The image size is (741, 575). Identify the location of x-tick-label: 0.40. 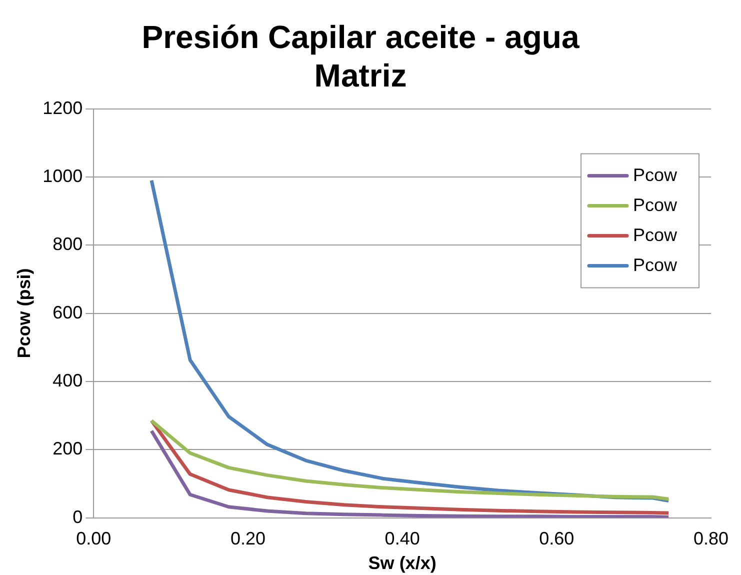
(402, 538).